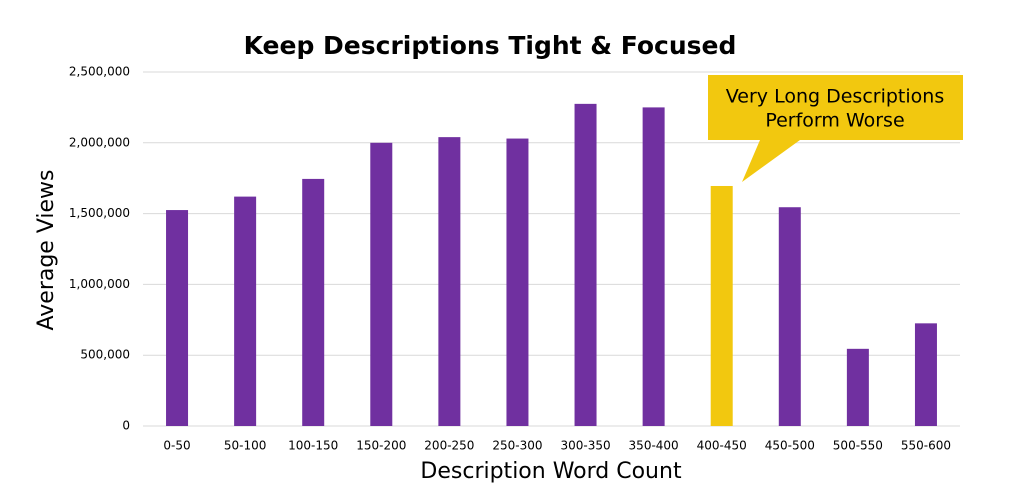 The image size is (1024, 501). Describe the element at coordinates (835, 97) in the screenshot. I see `annotation: Very Long Descriptions` at that location.